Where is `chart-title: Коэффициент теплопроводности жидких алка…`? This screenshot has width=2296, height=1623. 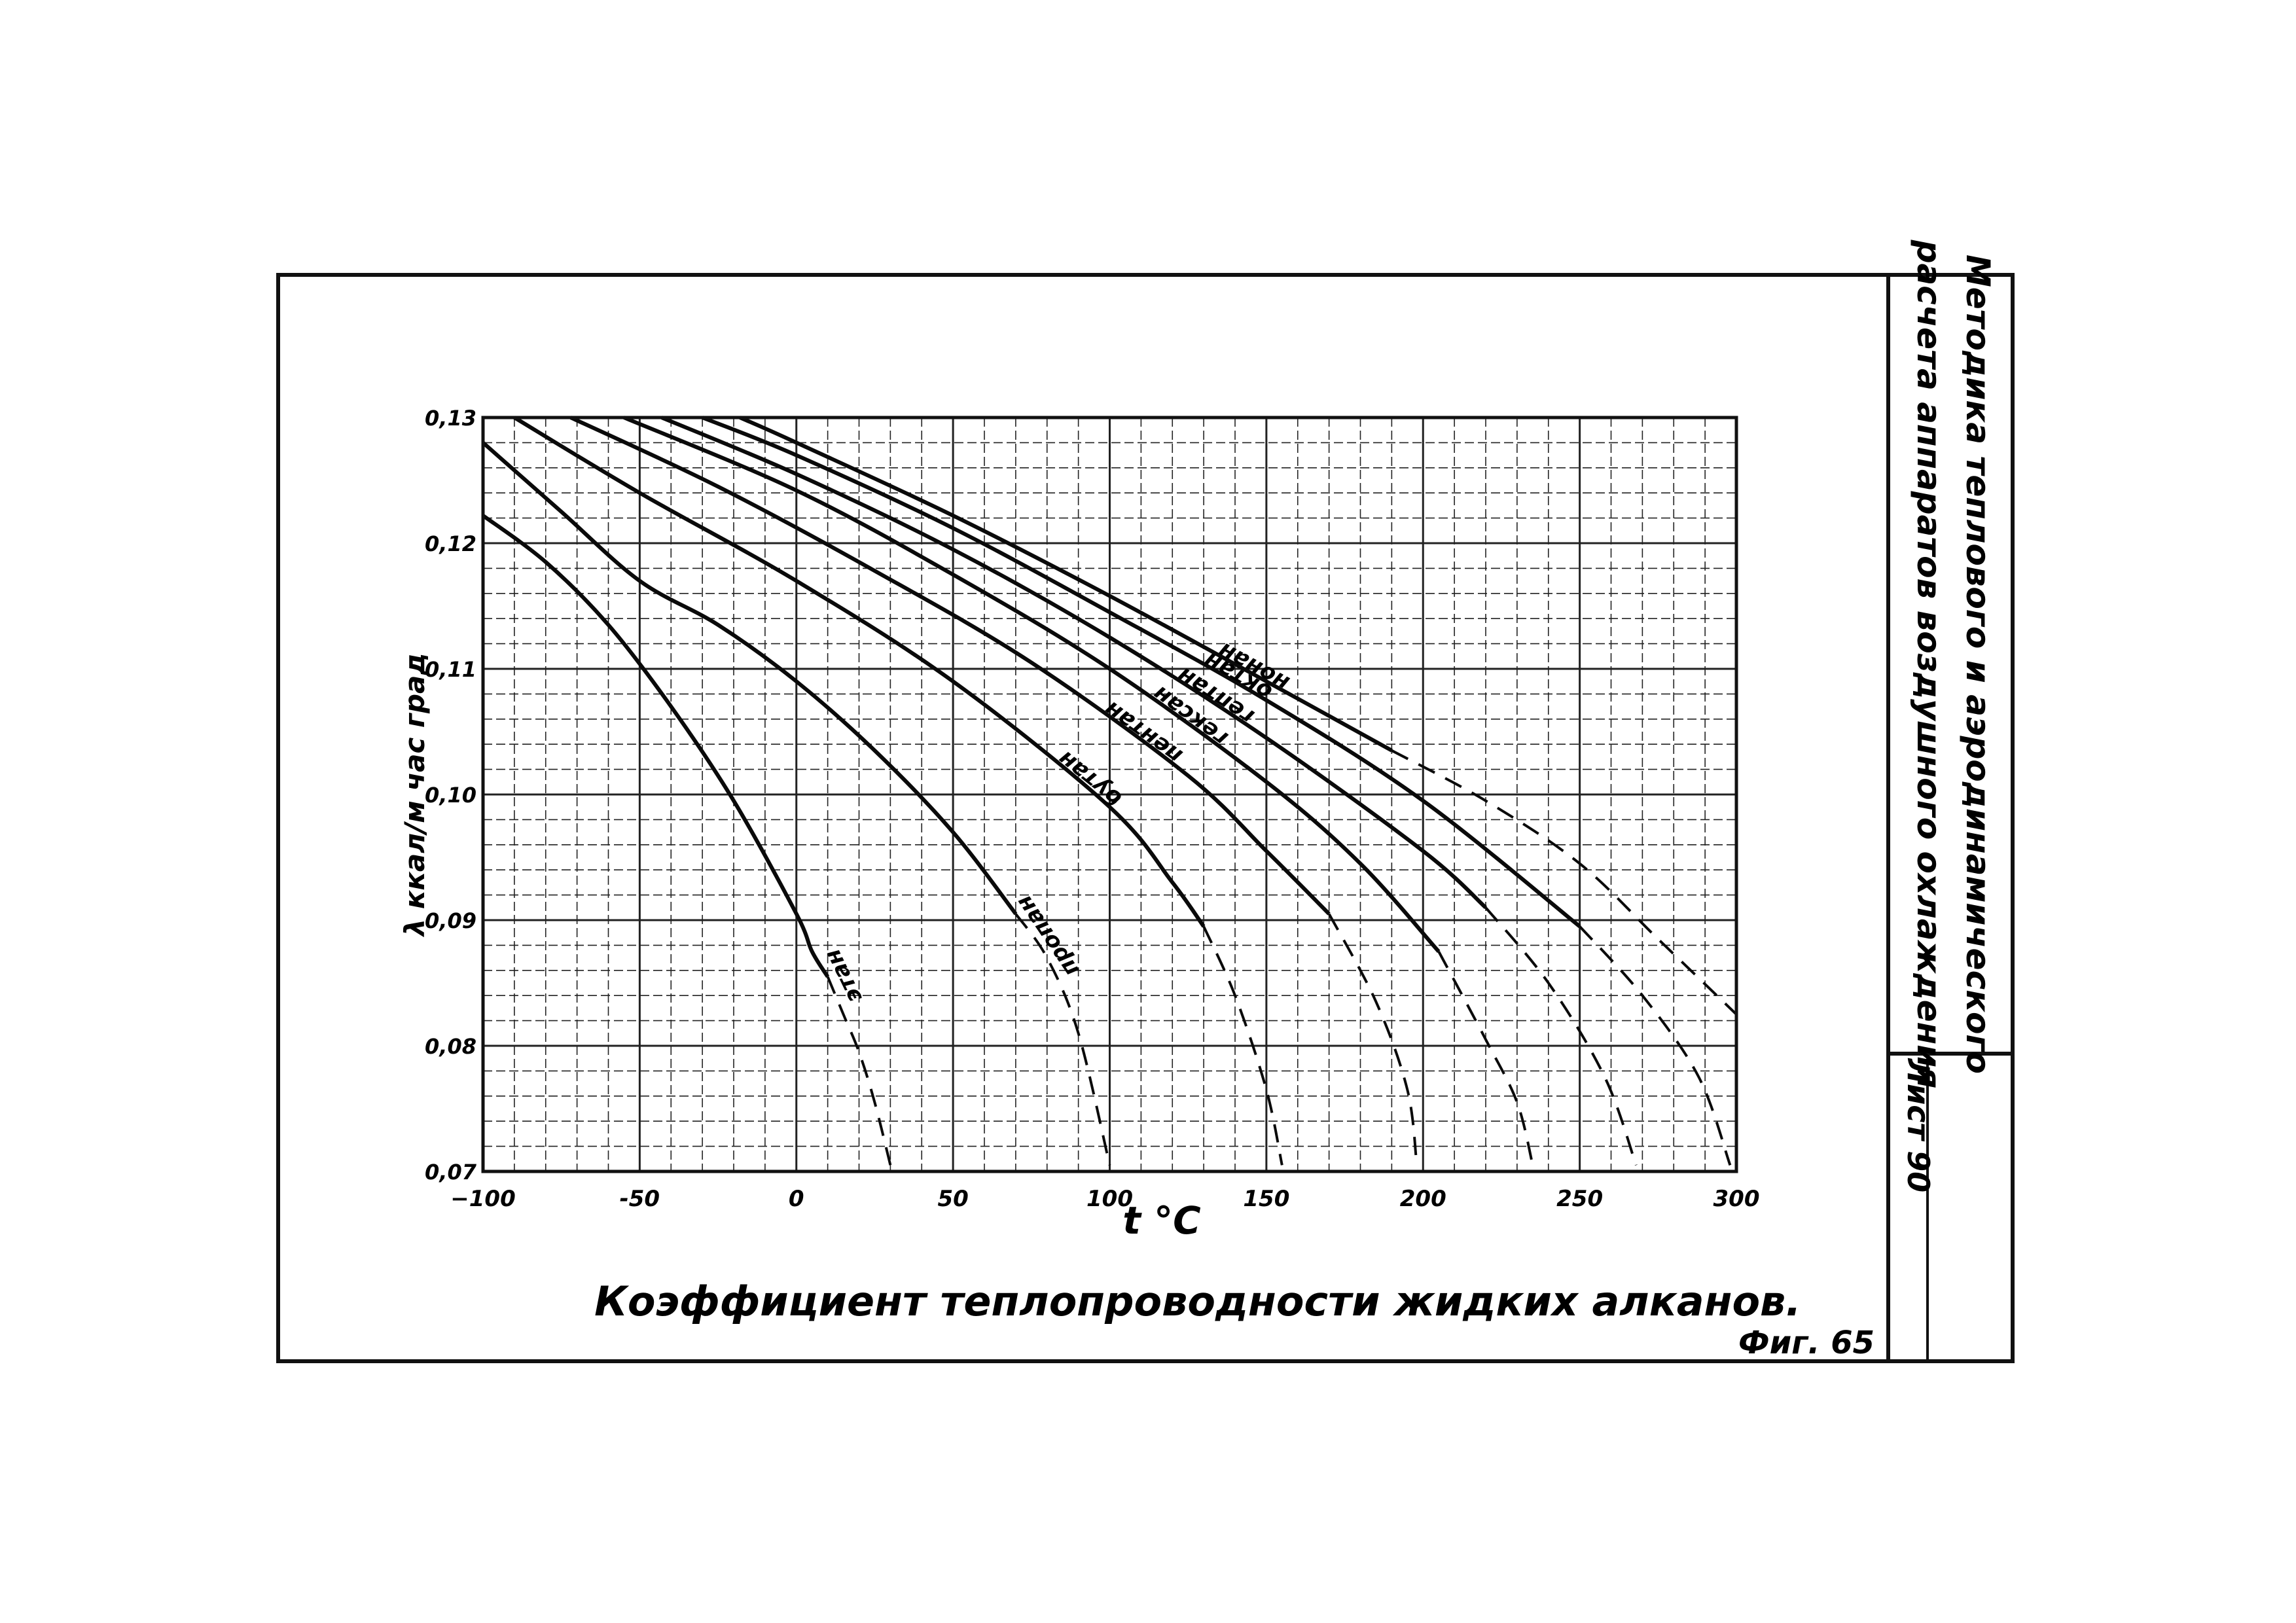
chart-title: Коэффициент теплопроводности жидких алка… is located at coordinates (1197, 1301).